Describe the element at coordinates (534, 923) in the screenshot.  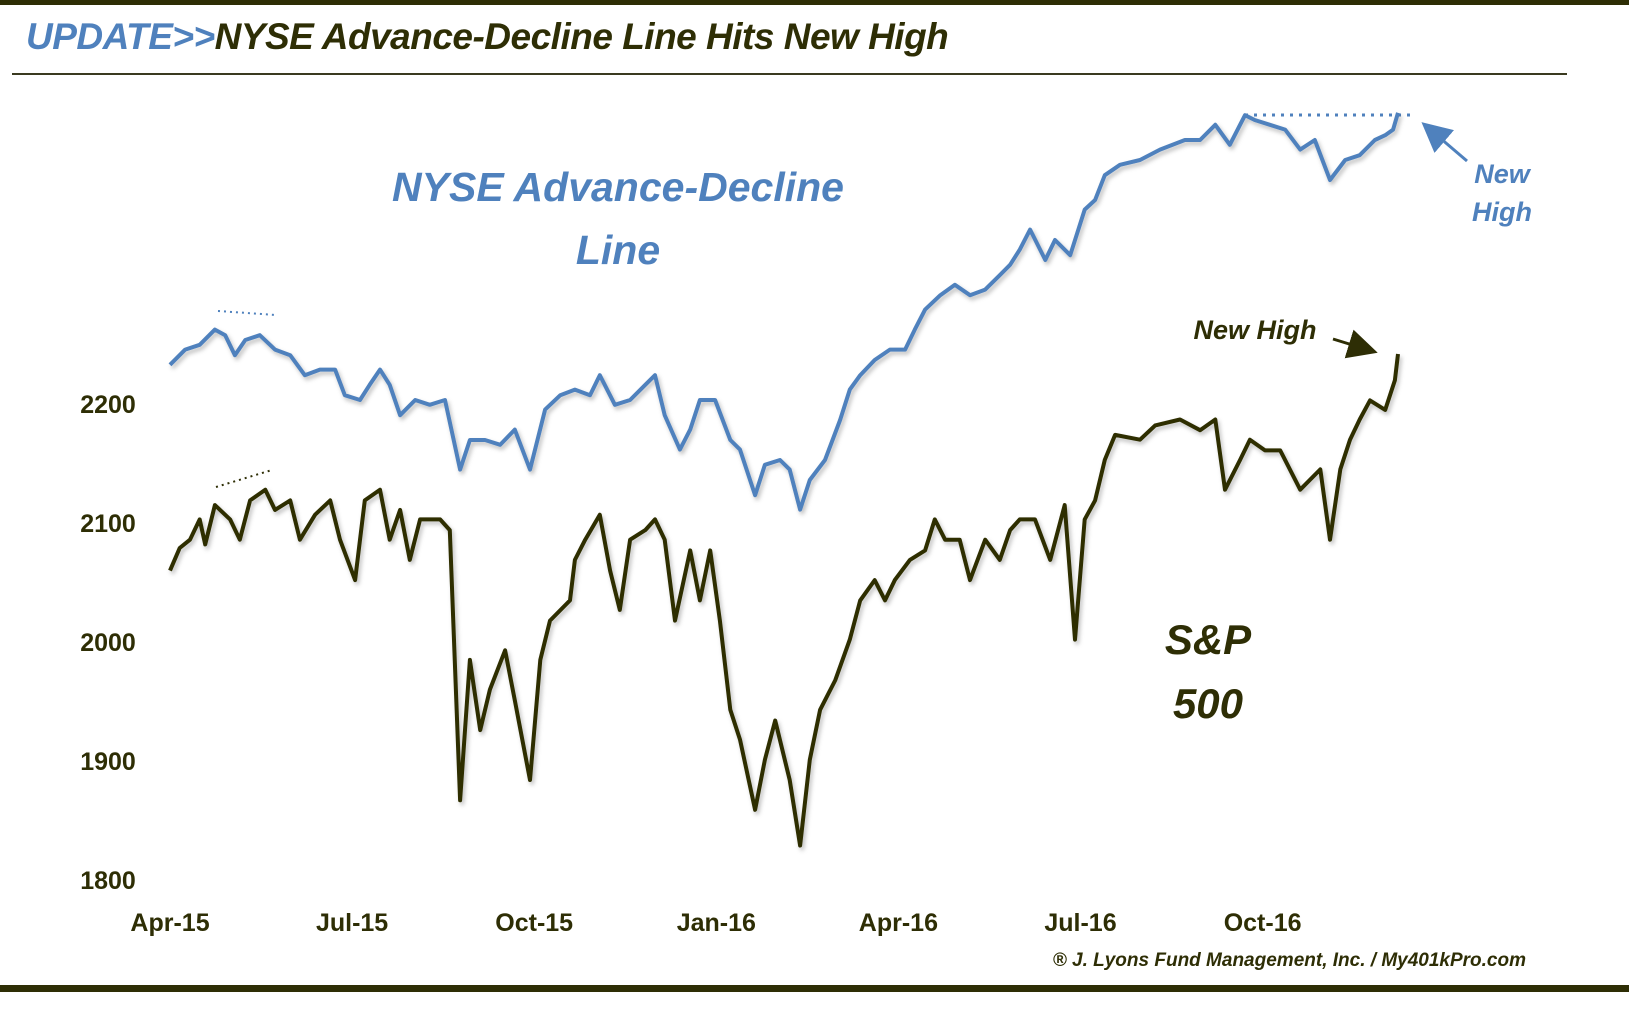
I see `x-tick-label: Oct-15` at that location.